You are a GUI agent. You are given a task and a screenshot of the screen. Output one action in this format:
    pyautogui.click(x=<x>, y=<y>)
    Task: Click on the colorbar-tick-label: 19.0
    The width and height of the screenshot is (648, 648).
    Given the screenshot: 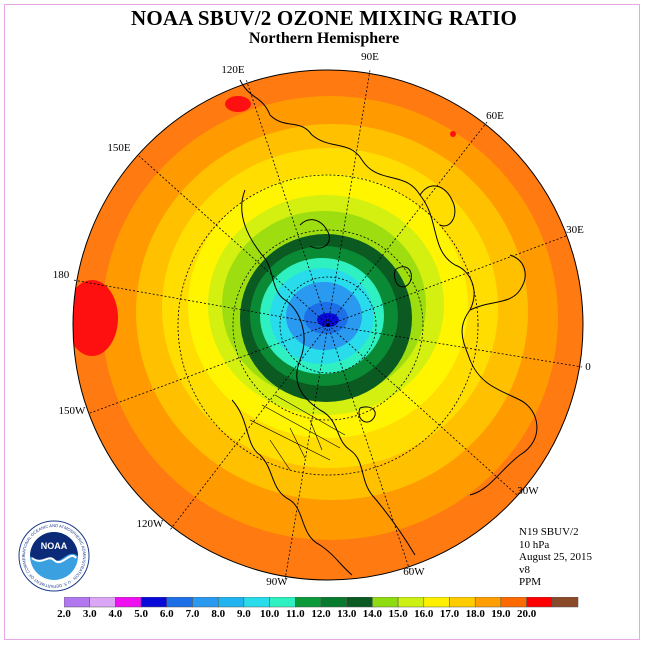 What is the action you would take?
    pyautogui.click(x=501, y=614)
    